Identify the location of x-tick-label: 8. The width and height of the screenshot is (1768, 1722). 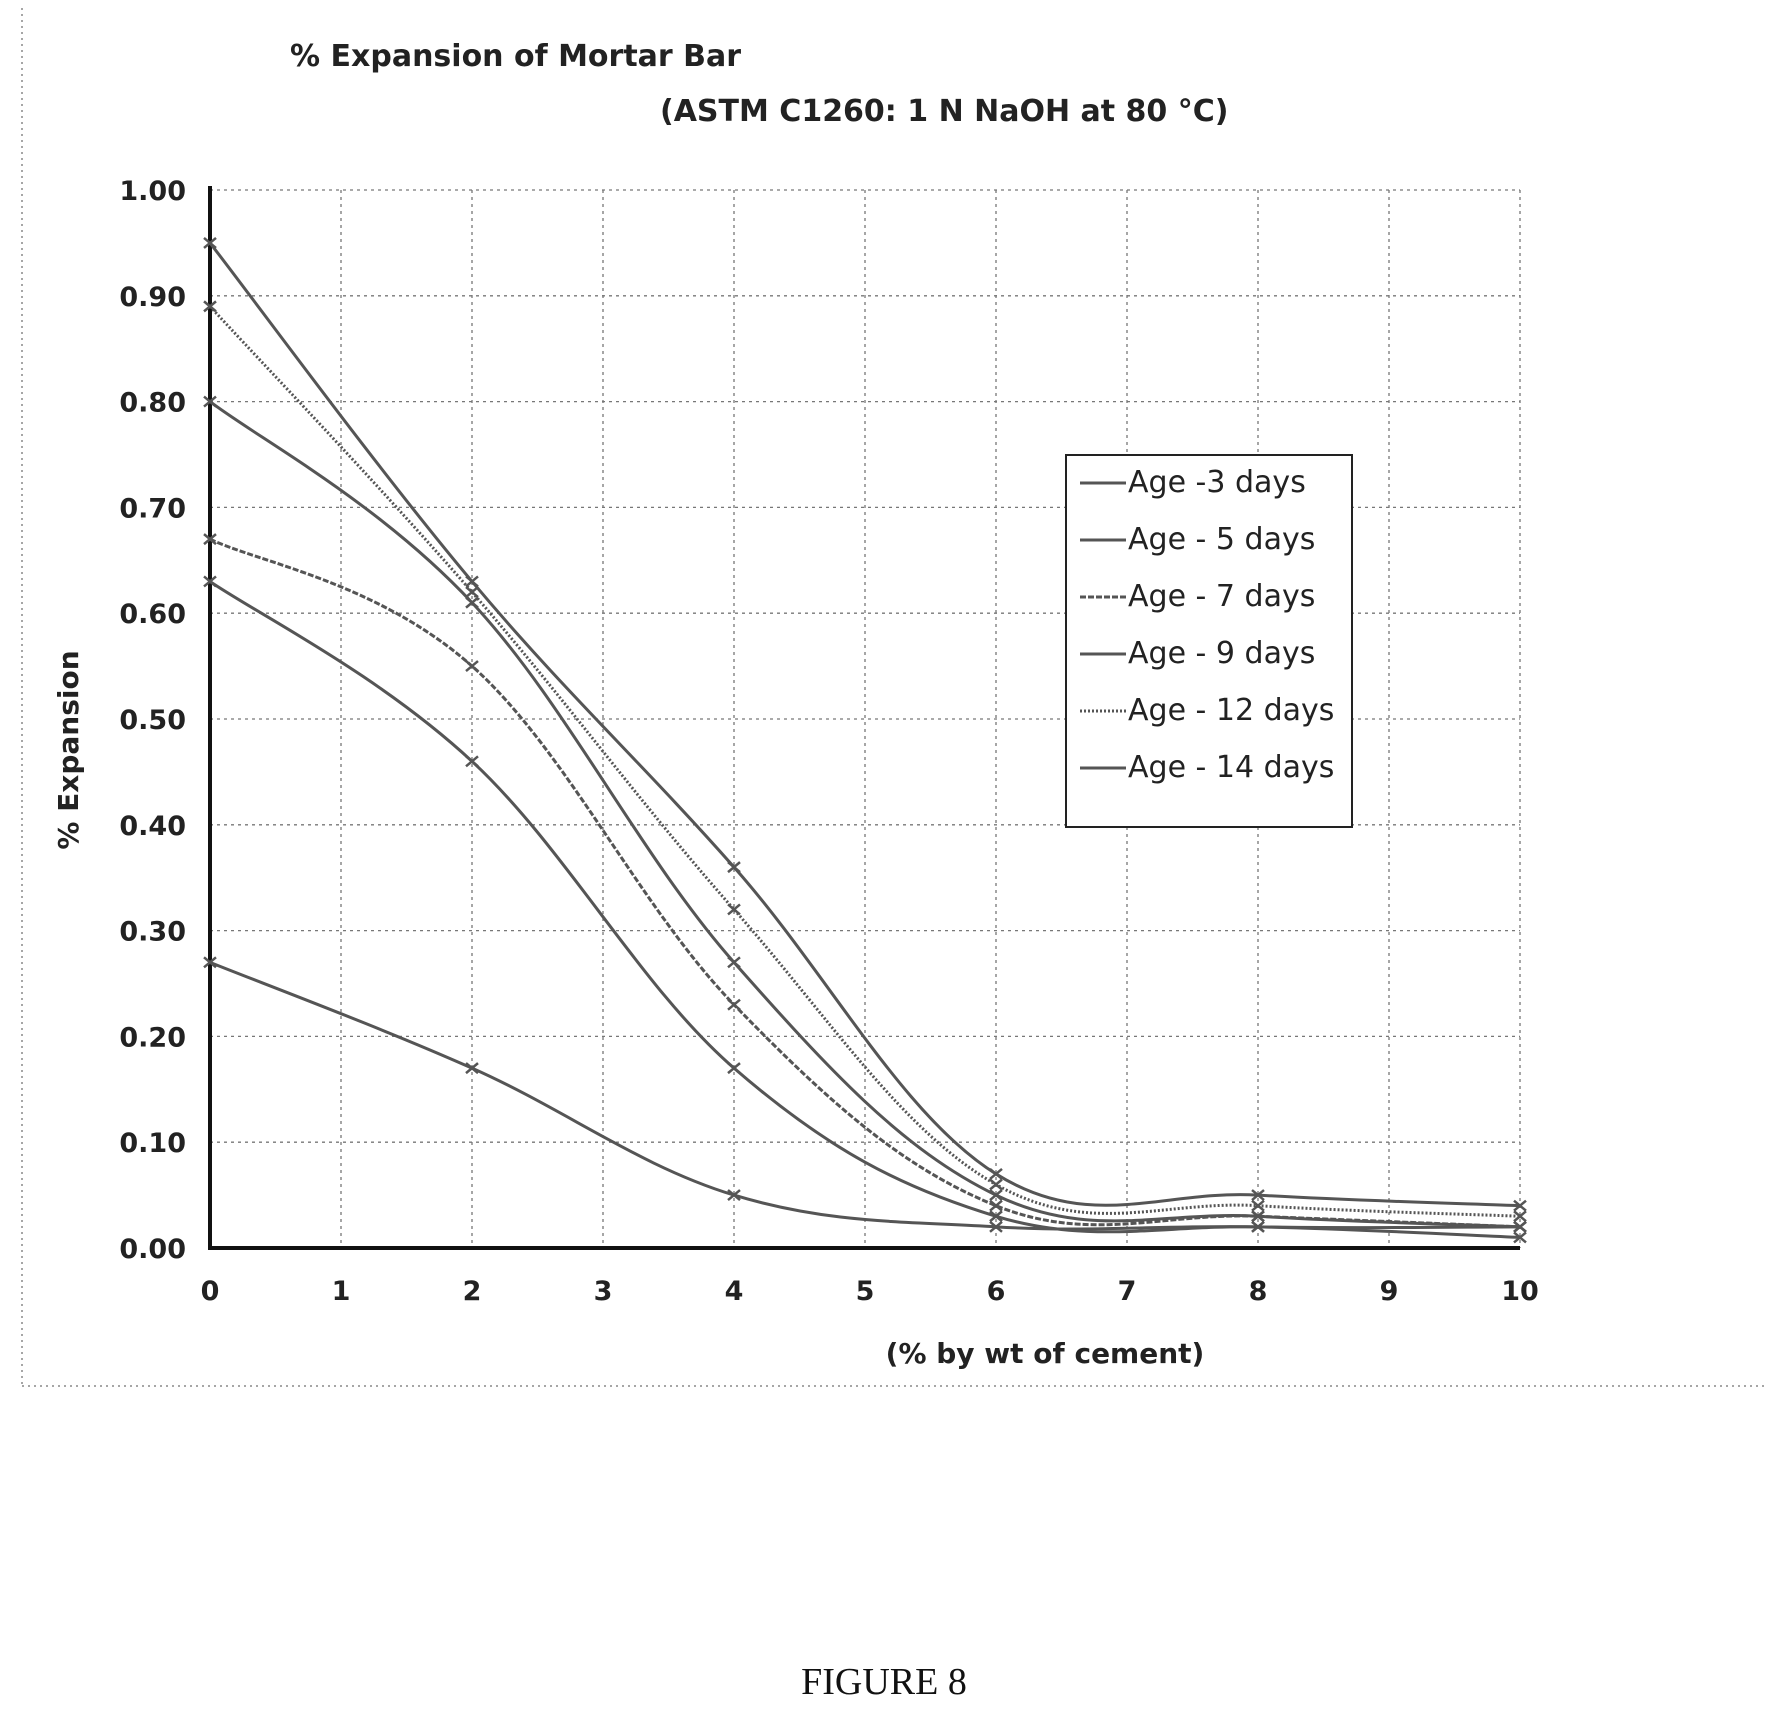
(1258, 1291).